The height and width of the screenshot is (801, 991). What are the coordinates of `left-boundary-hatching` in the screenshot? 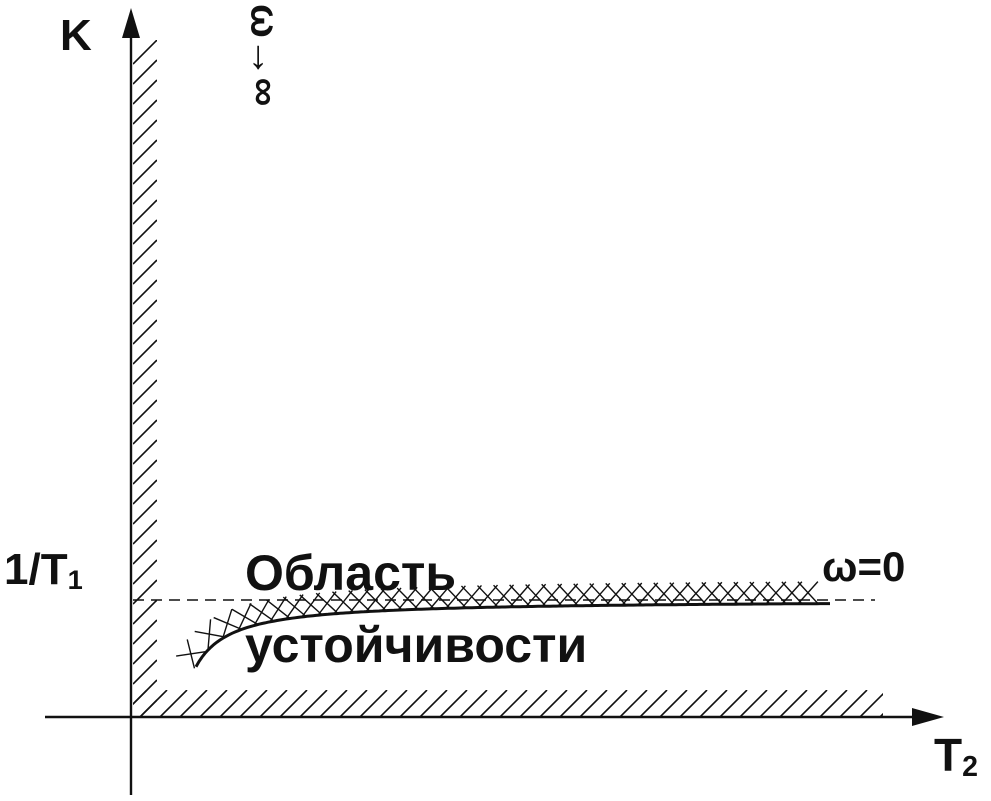 It's located at (145, 412).